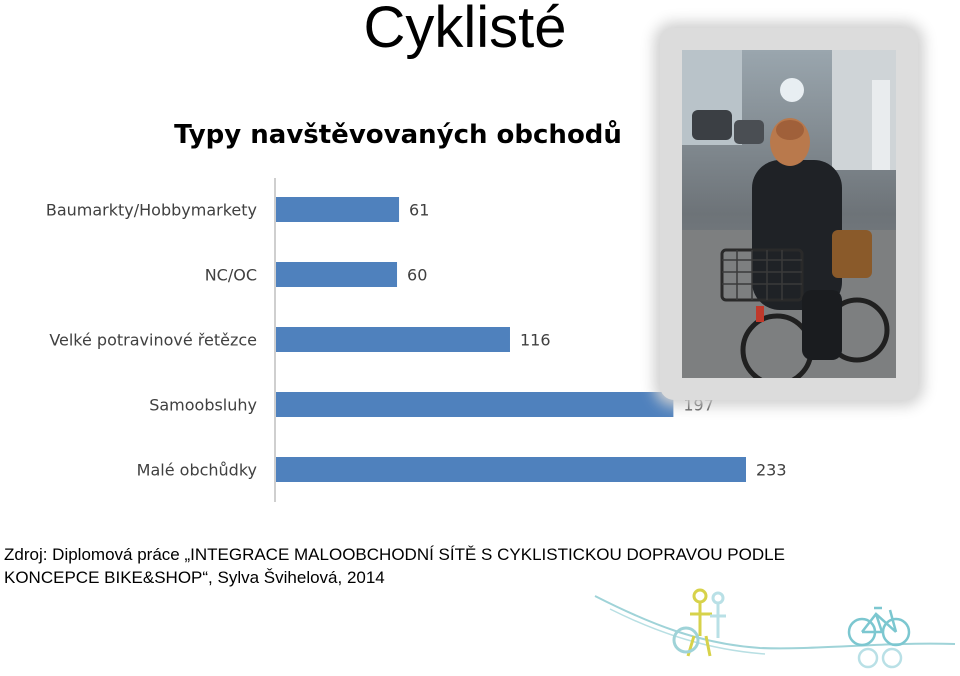  I want to click on data-label-2: 60, so click(417, 275).